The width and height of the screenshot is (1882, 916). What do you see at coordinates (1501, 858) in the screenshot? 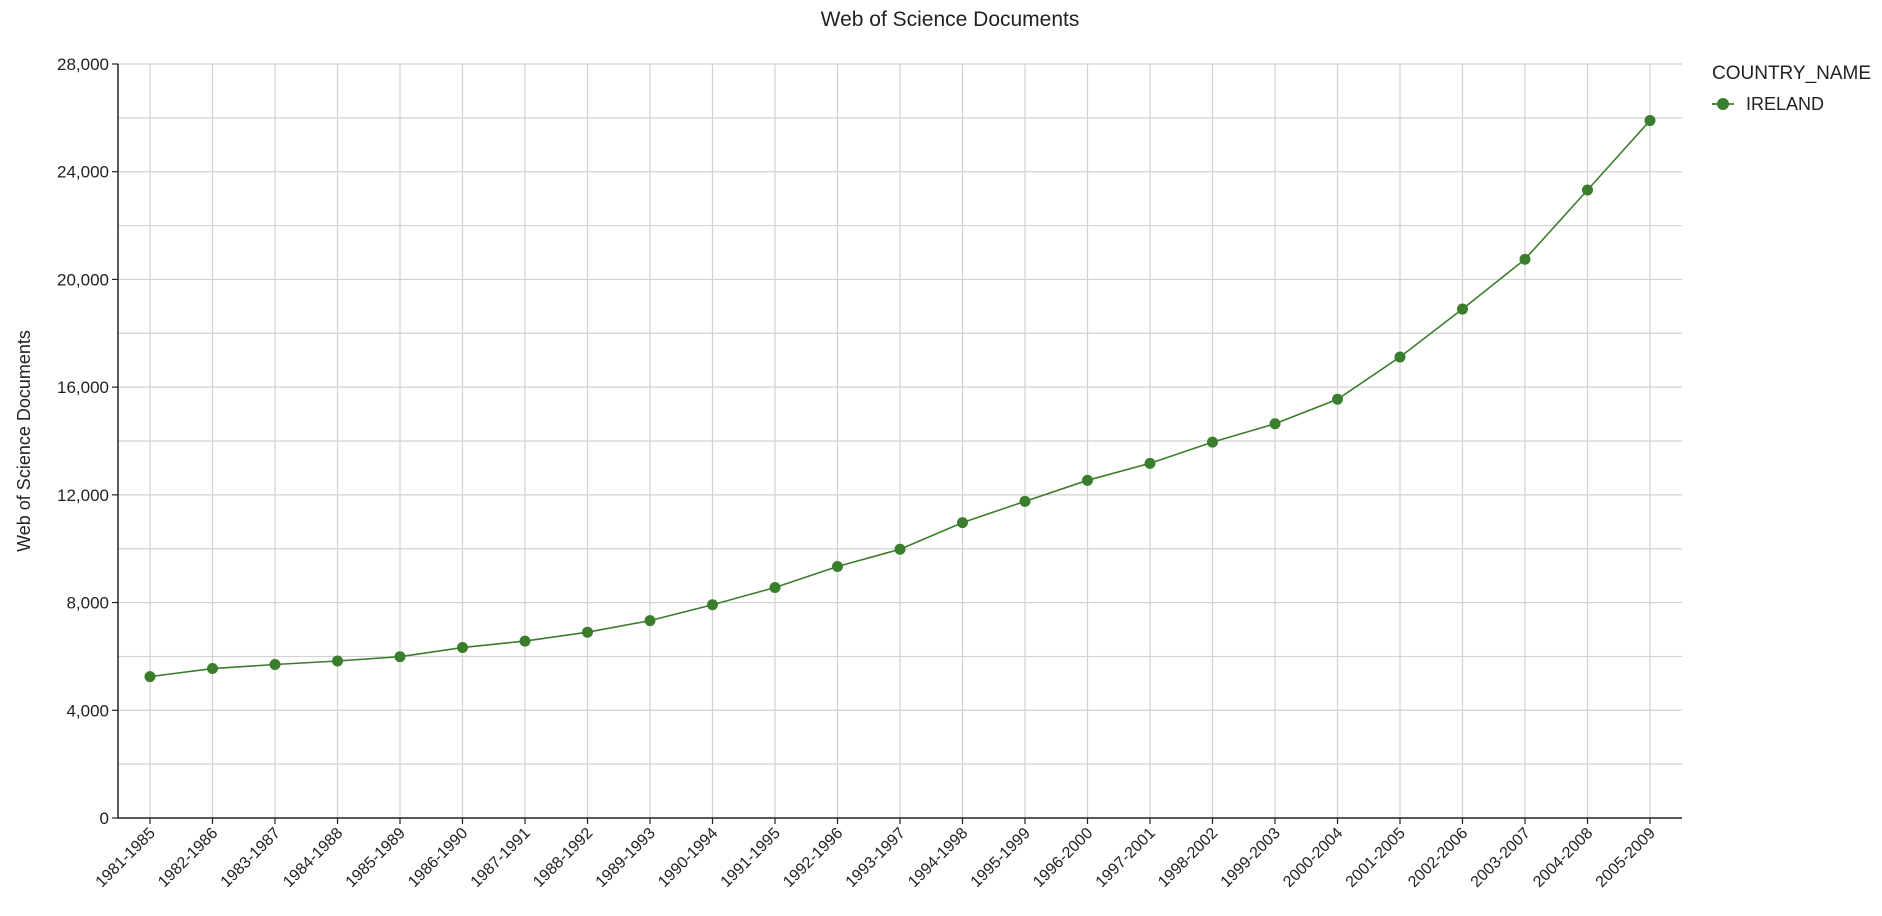
I see `x-tick-label: 2003-2007` at bounding box center [1501, 858].